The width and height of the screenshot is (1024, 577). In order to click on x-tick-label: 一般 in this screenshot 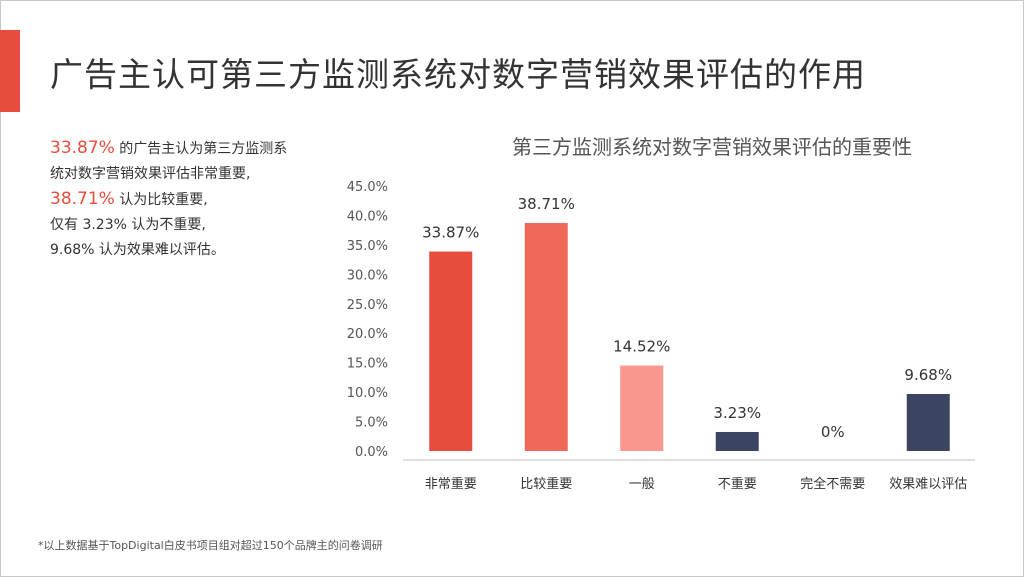, I will do `click(642, 484)`.